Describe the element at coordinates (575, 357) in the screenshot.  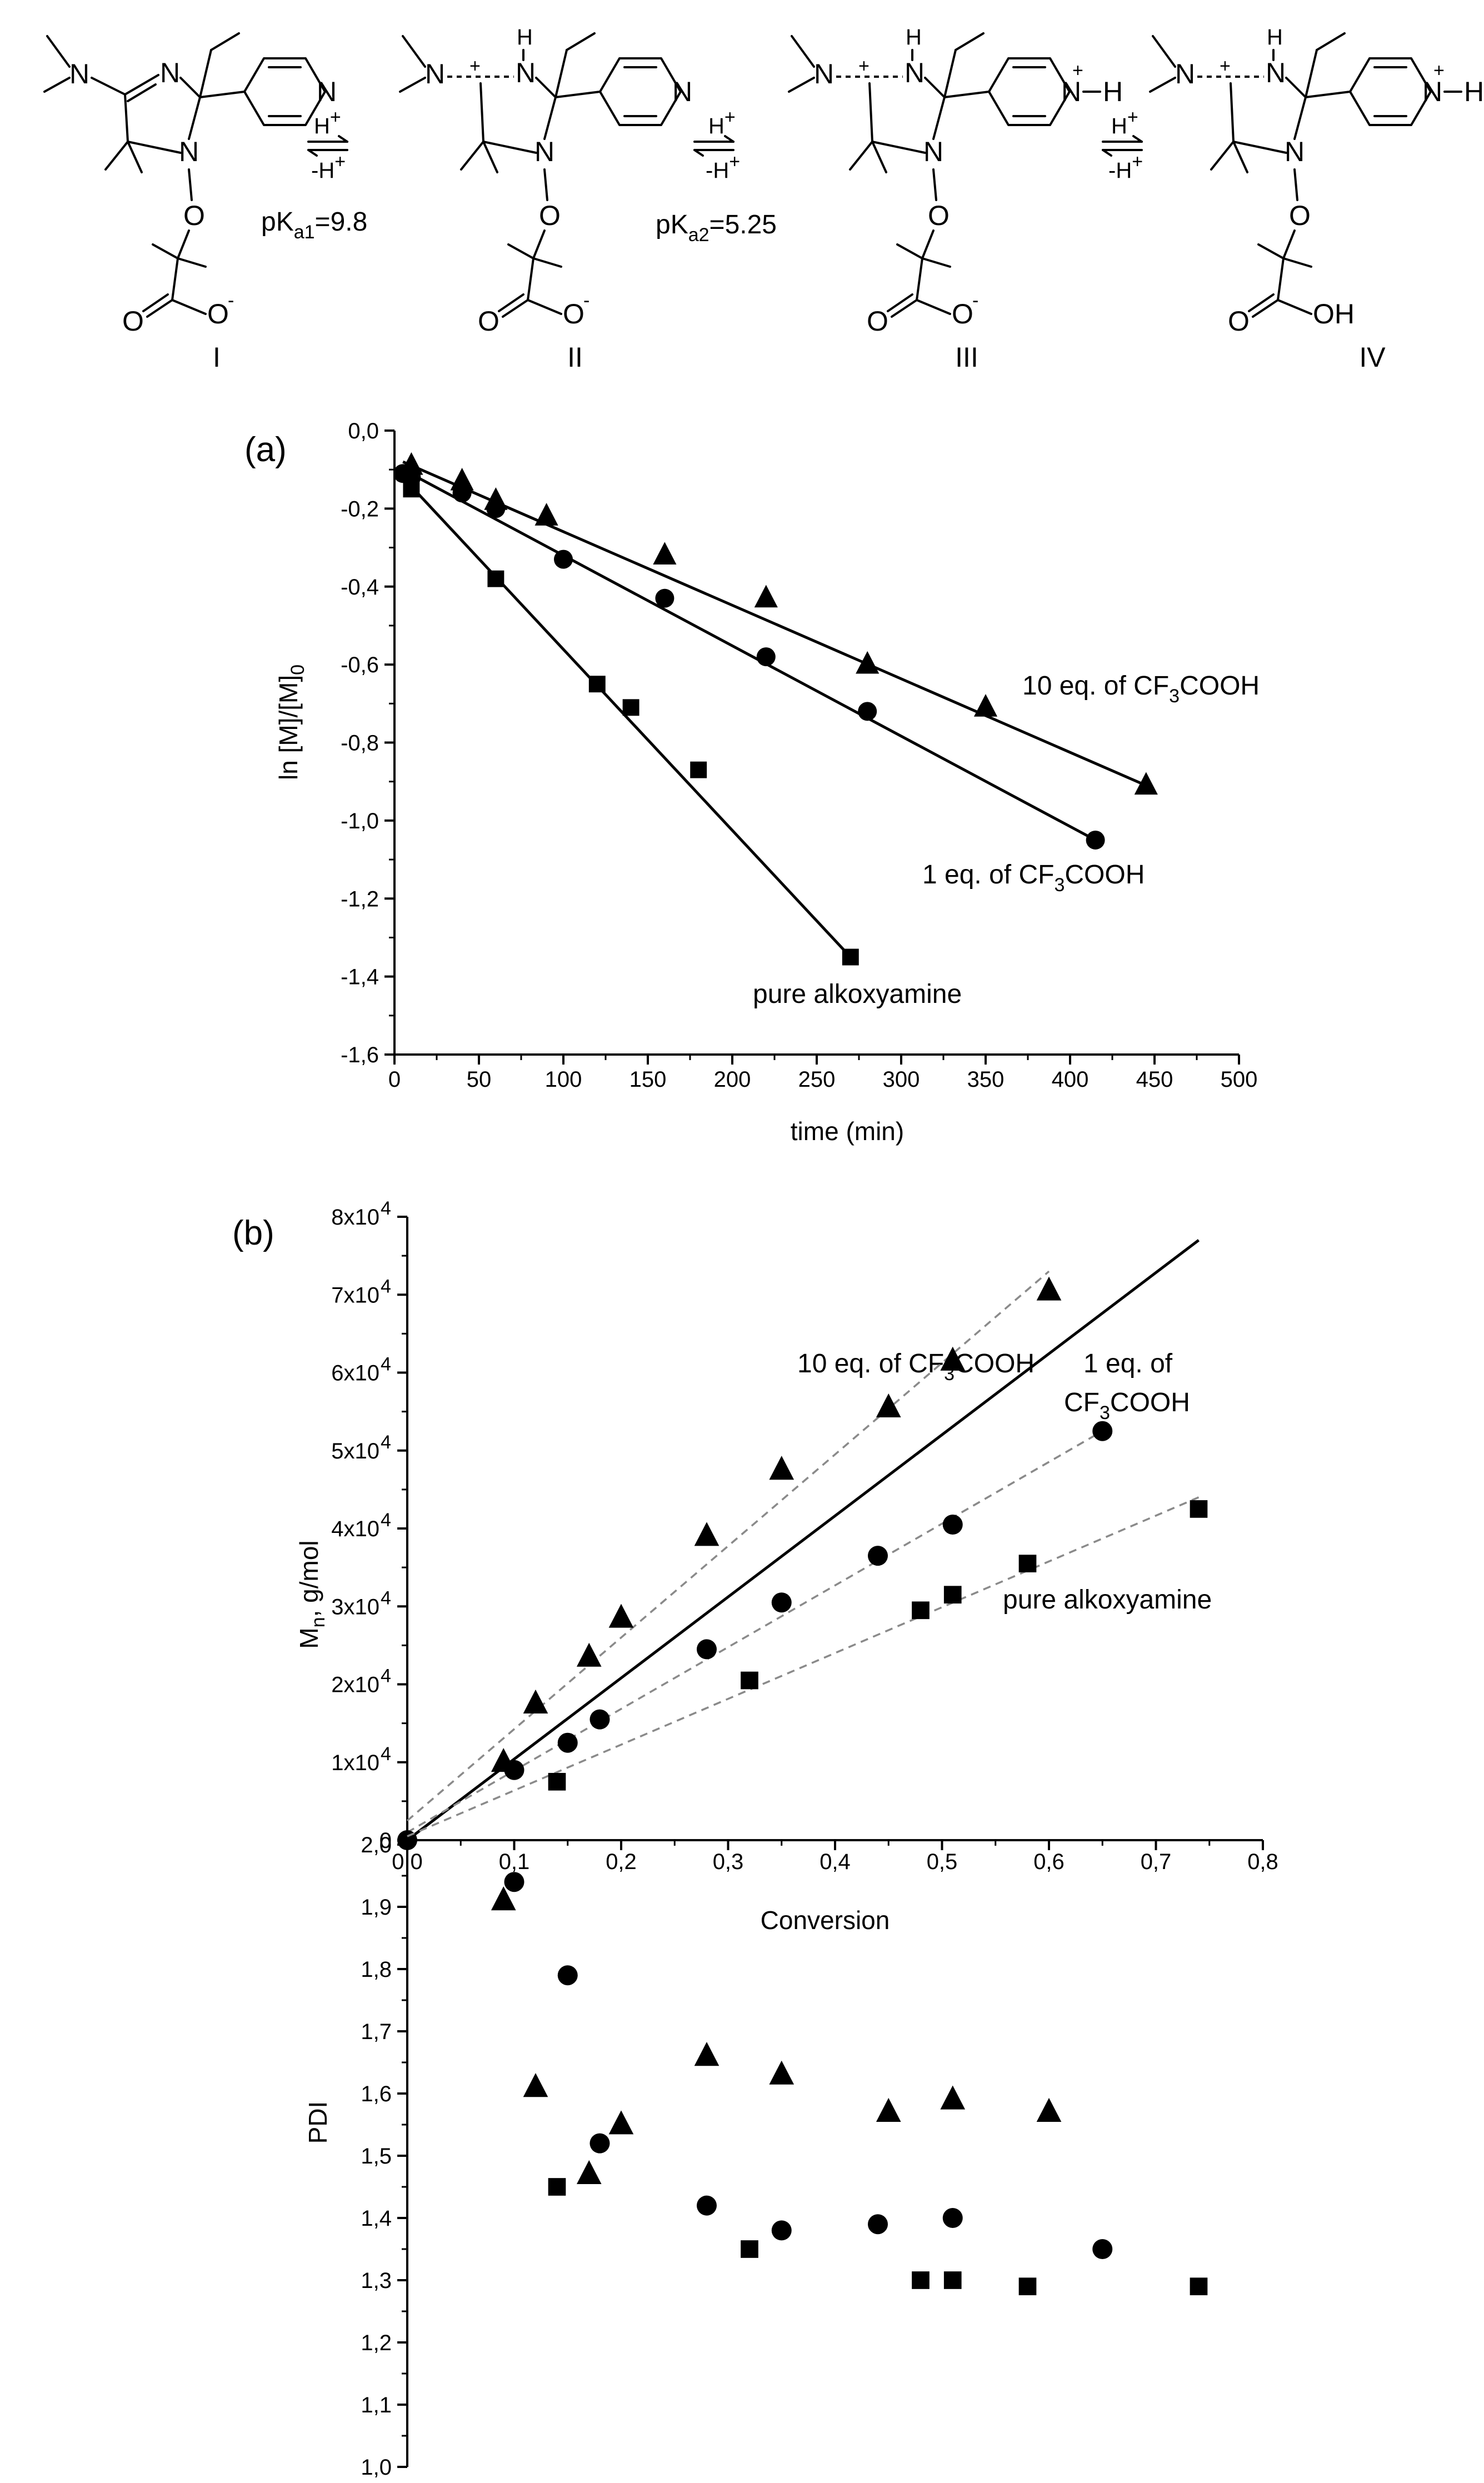
I see `species-label-II: II` at that location.